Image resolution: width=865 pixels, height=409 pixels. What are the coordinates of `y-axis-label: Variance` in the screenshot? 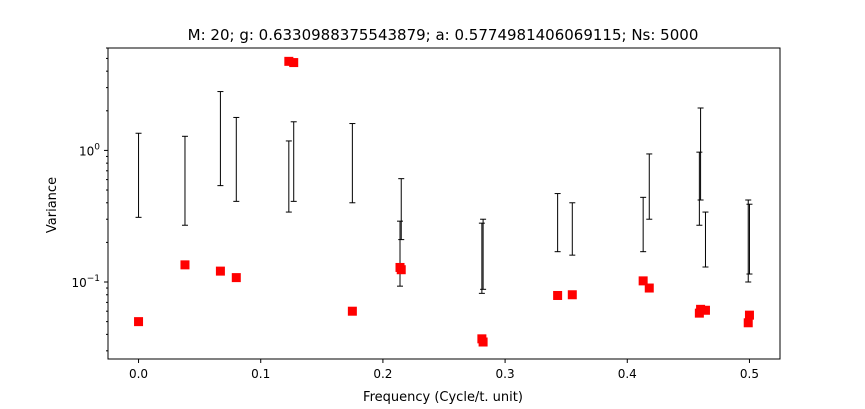 It's located at (52, 205).